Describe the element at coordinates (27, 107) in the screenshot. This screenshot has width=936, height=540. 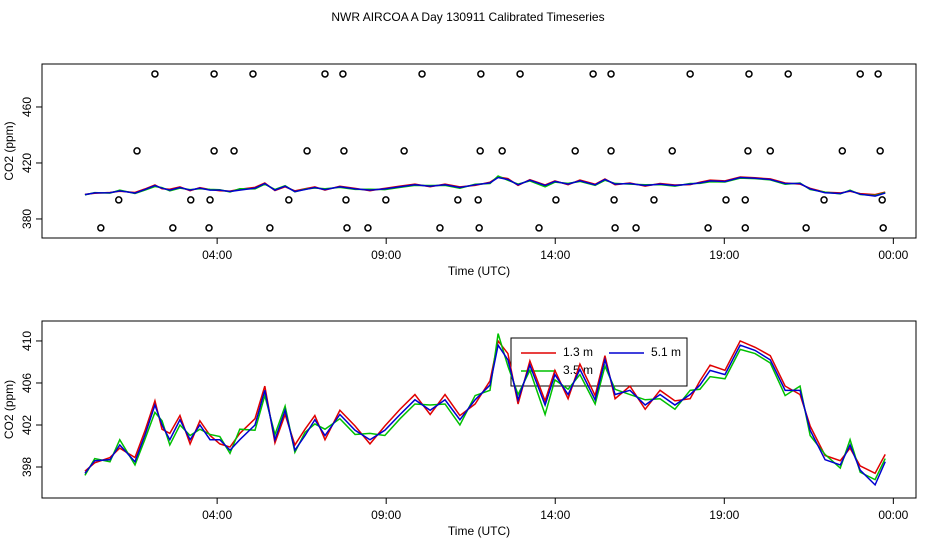
I see `y-tick-label: 460` at that location.